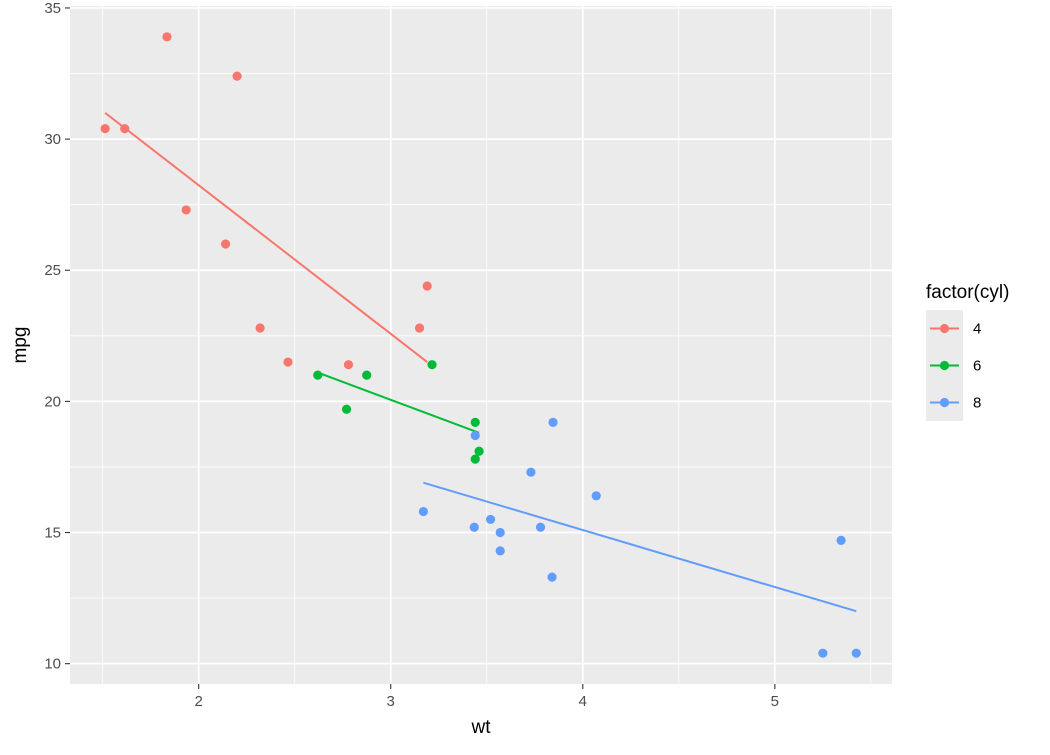 The height and width of the screenshot is (755, 1050). Describe the element at coordinates (52, 270) in the screenshot. I see `y-tick-label: 25` at that location.